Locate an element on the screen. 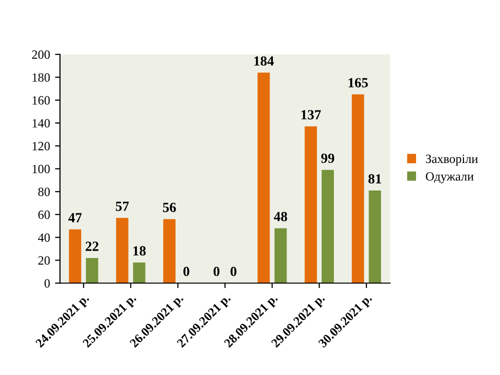  y-tick-label: 200 is located at coordinates (41, 54).